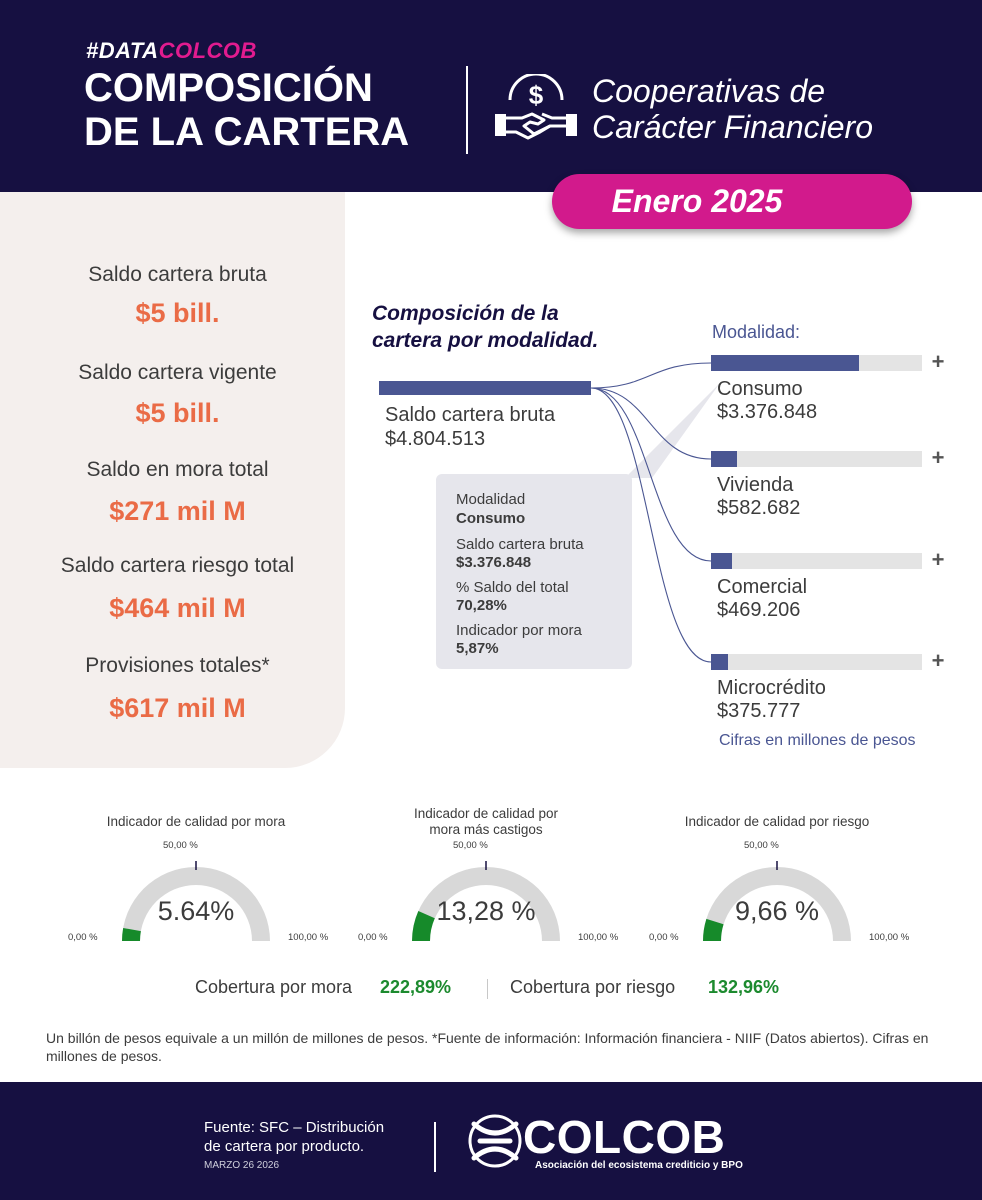  I want to click on gauge-value: 5.64%, so click(196, 911).